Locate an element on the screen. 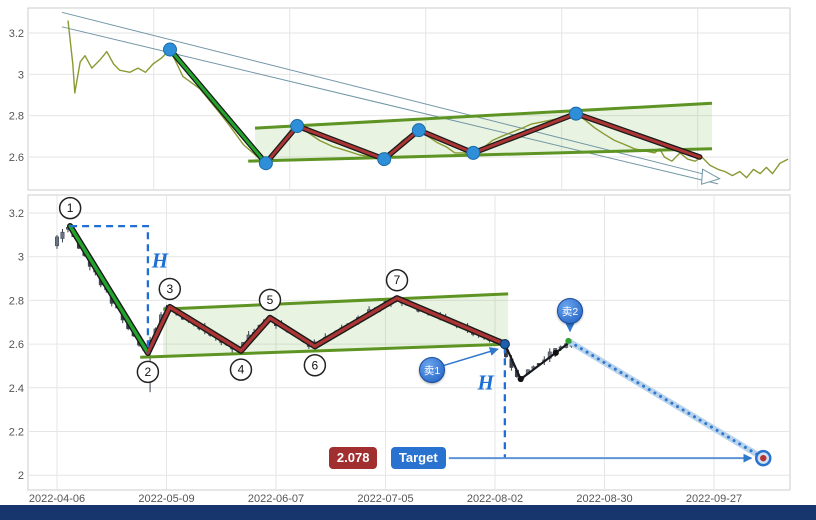 The height and width of the screenshot is (520, 816). overview-trendline-lower is located at coordinates (480, 155).